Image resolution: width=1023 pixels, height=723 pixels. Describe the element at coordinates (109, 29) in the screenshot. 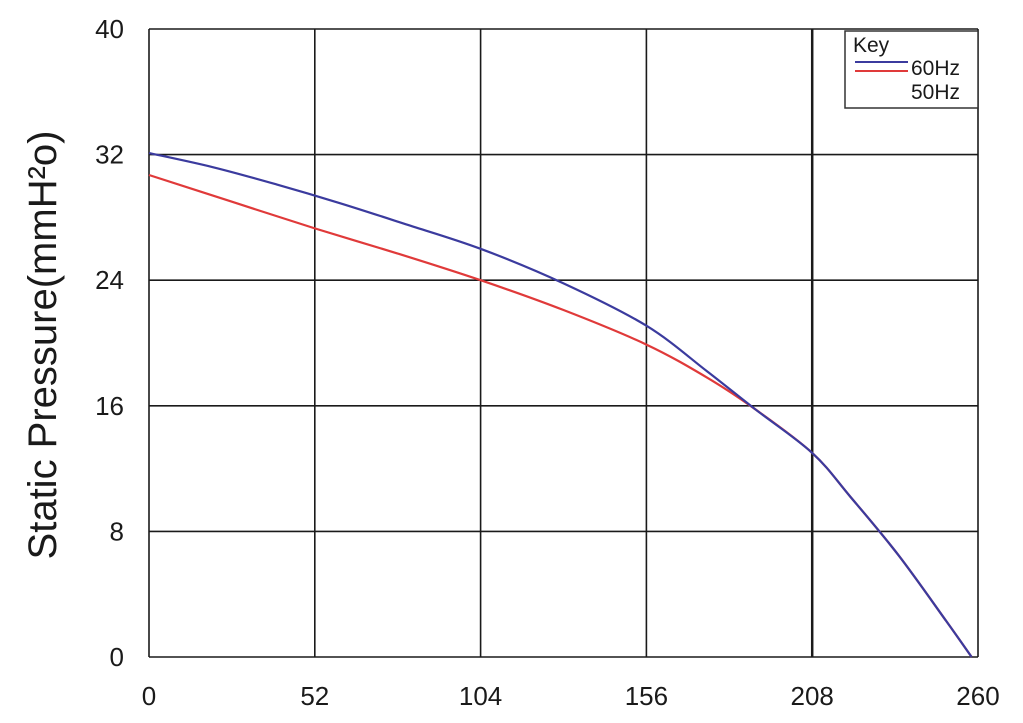

I see `y-tick-label: 40` at that location.